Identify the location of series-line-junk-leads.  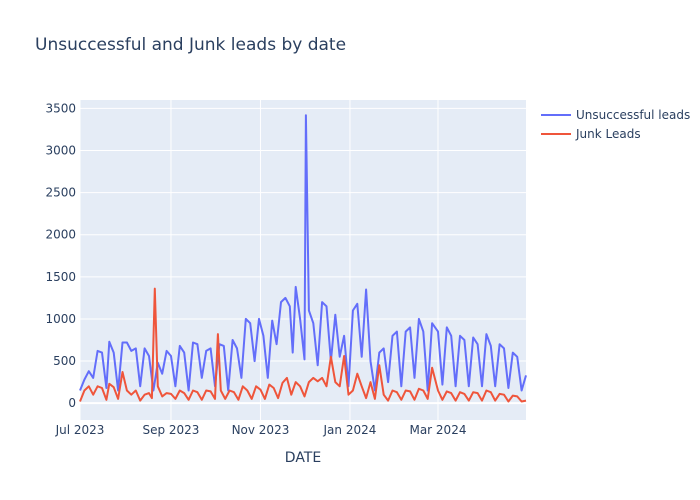
(303, 345).